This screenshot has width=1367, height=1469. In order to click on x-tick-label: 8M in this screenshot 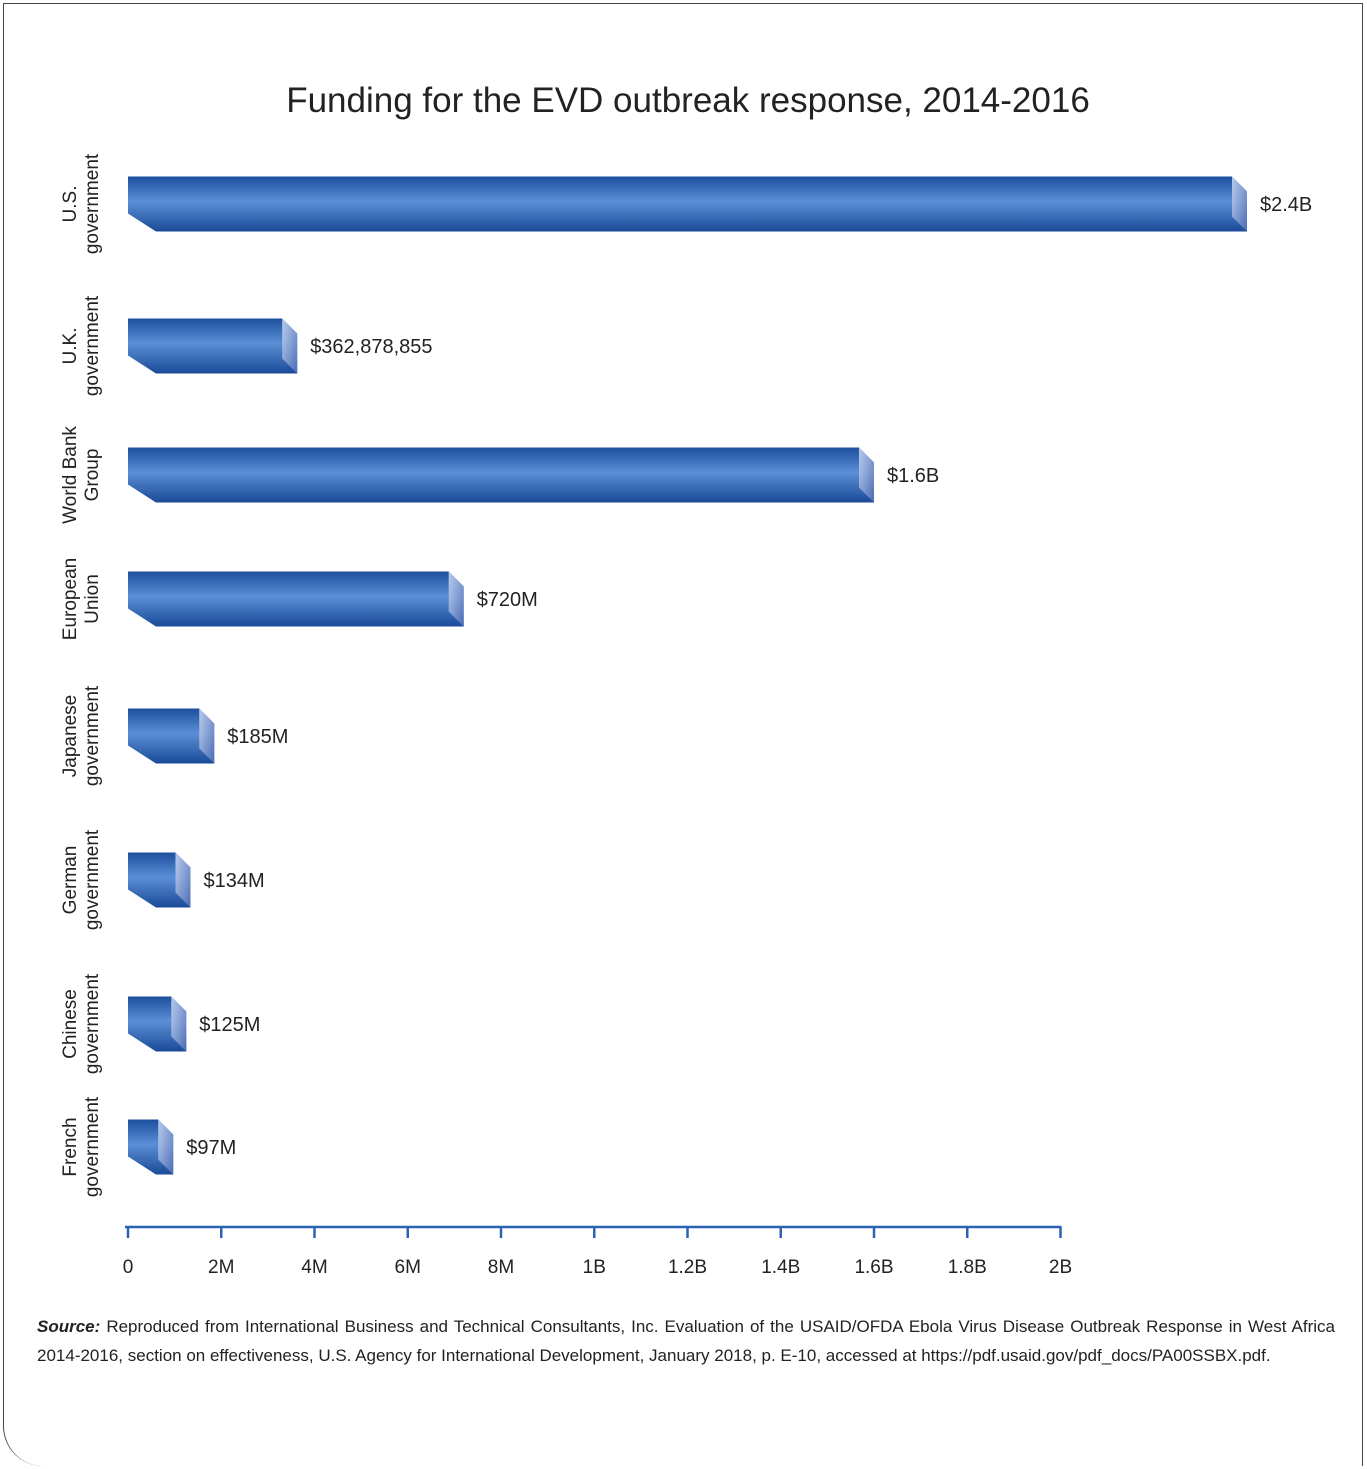, I will do `click(501, 1267)`.